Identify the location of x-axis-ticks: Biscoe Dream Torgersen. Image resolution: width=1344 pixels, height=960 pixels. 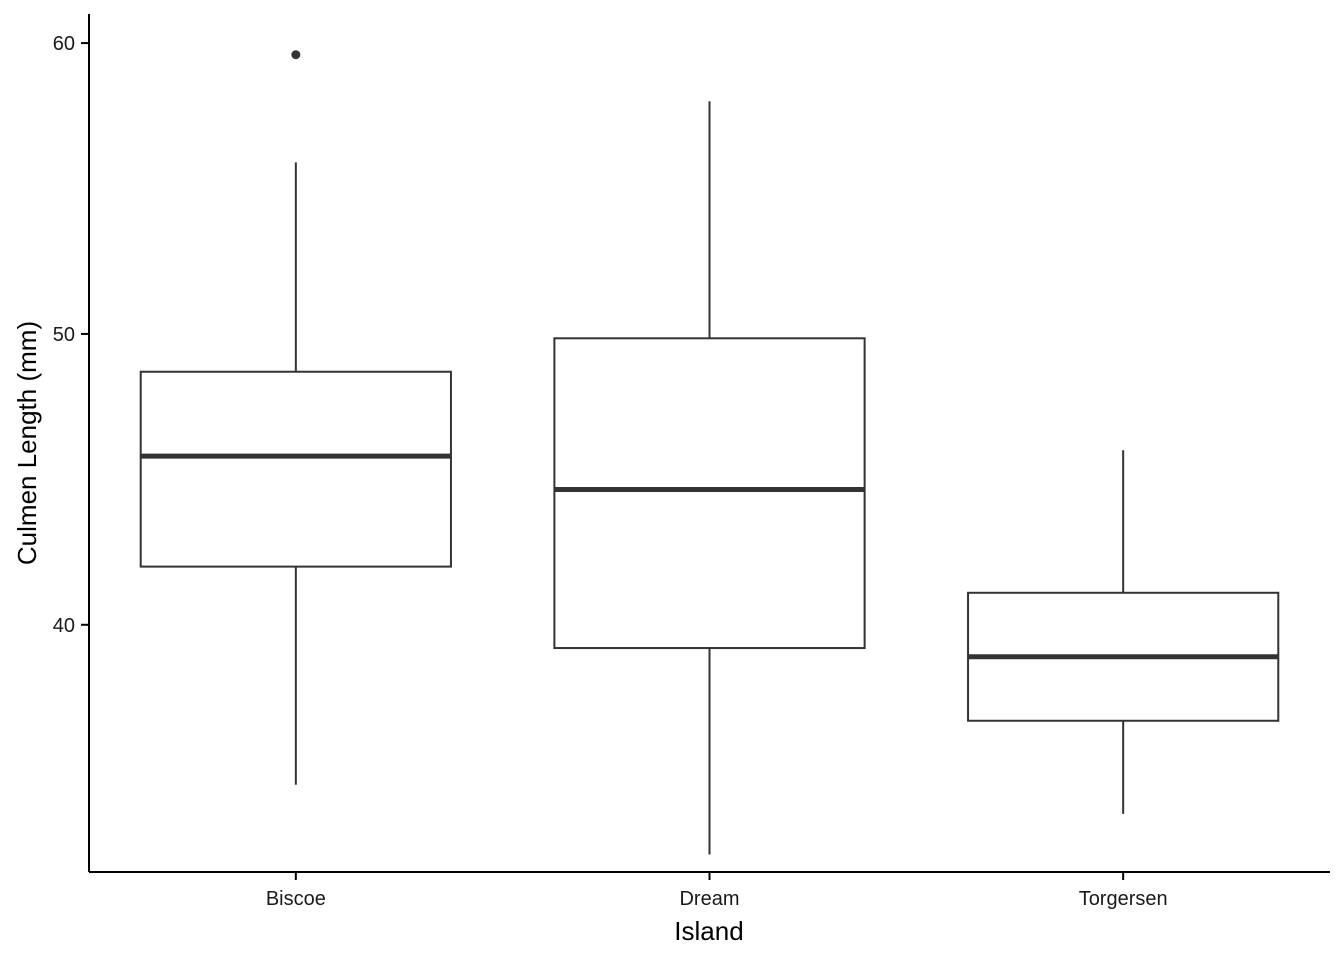
(717, 891).